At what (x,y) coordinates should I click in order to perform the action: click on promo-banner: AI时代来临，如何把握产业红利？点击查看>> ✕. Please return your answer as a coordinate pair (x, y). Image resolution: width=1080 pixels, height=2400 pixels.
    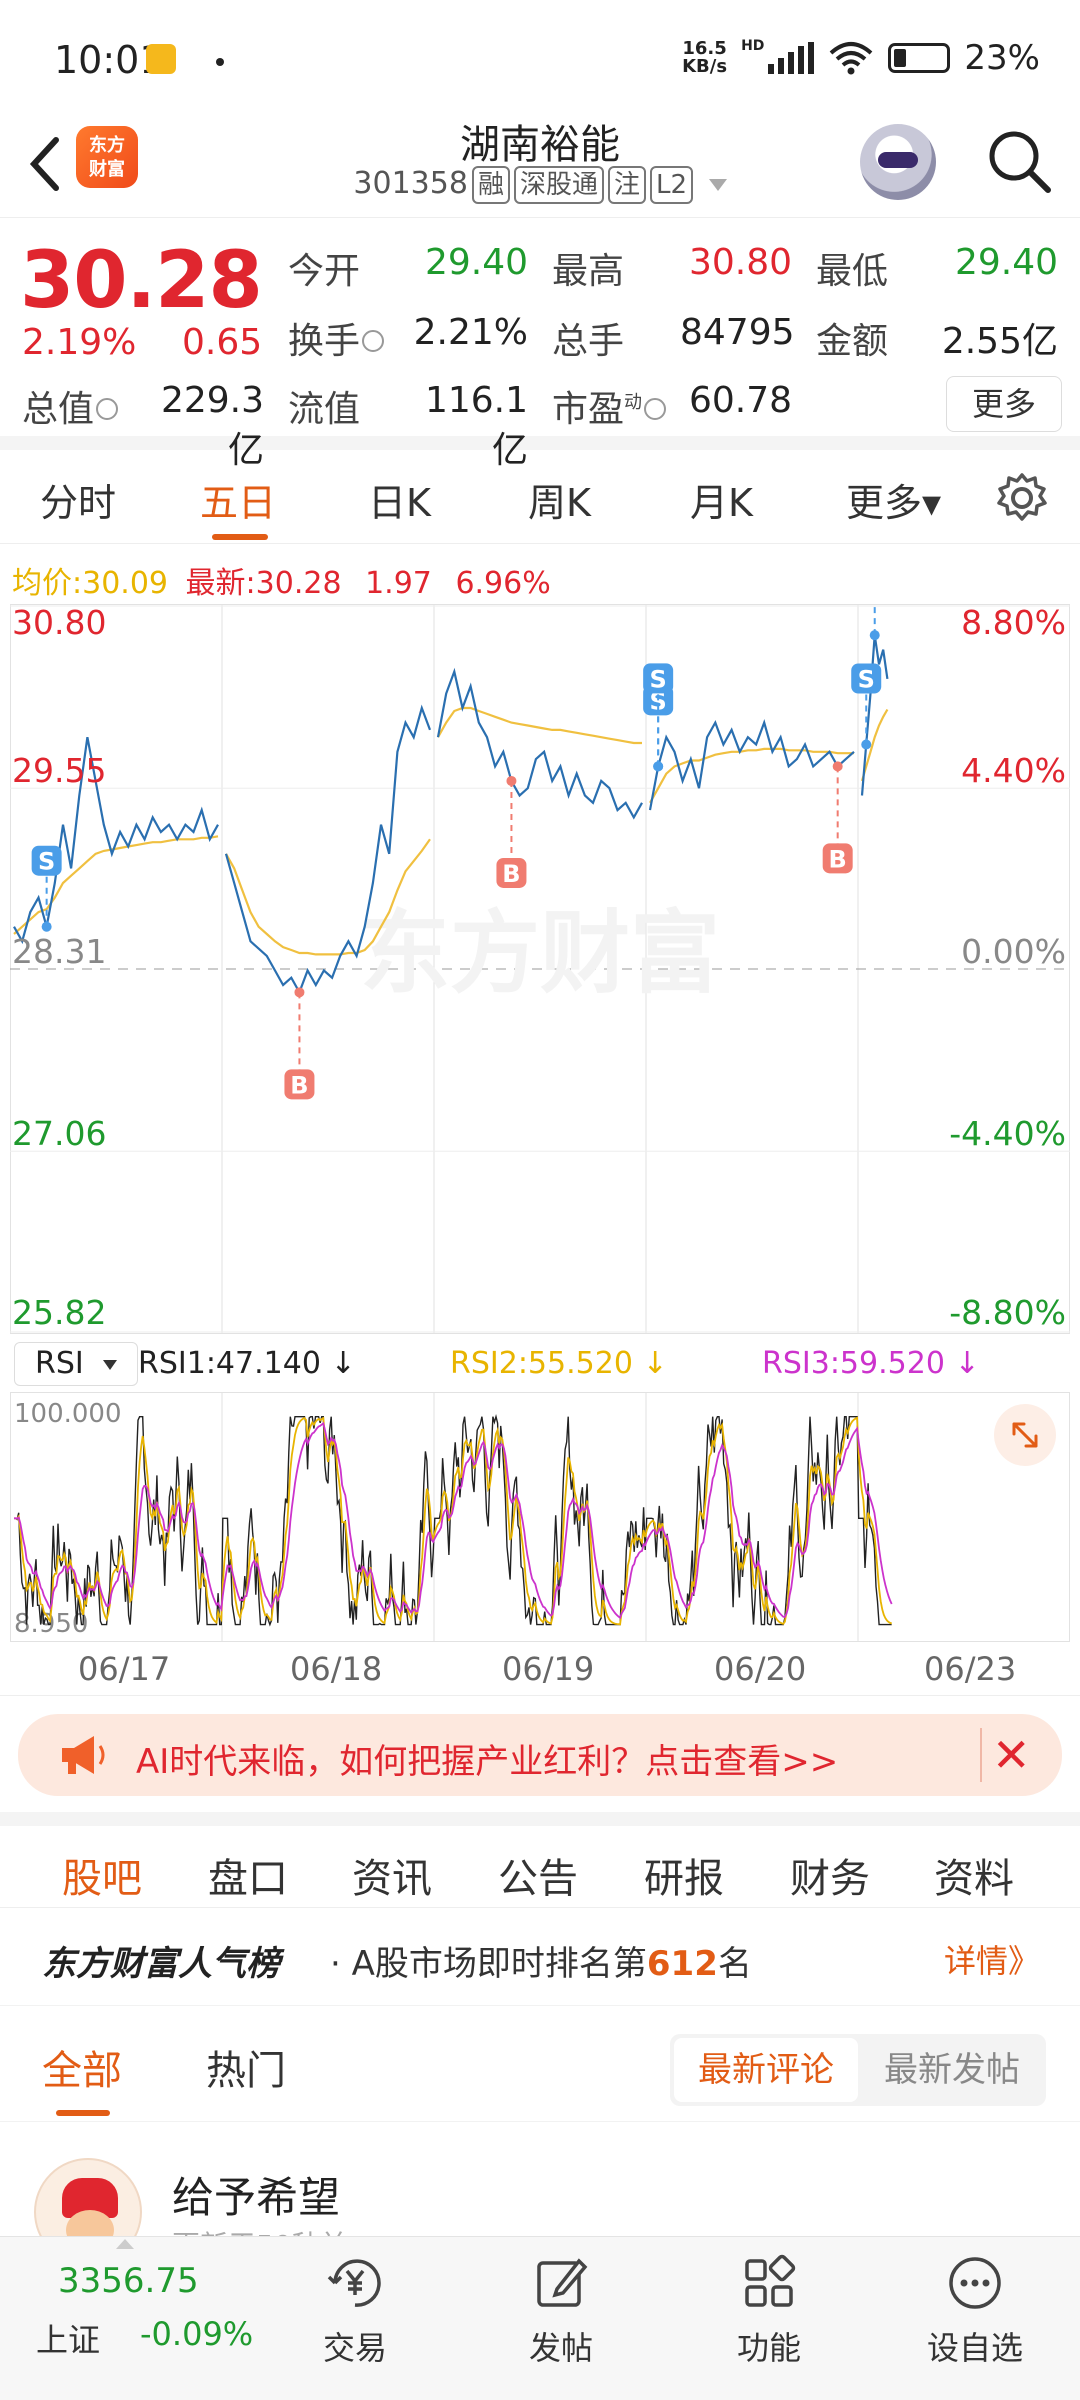
    Looking at the image, I should click on (540, 1755).